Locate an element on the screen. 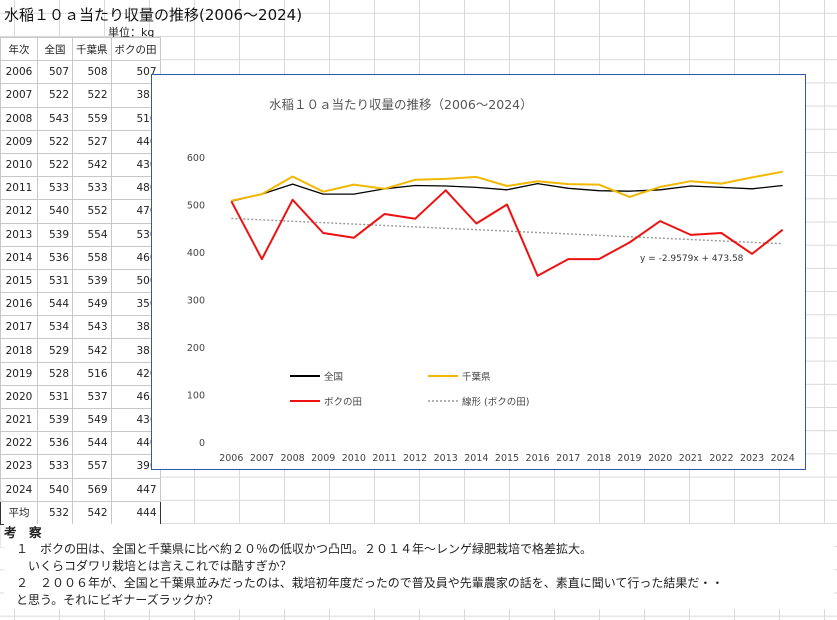  table-row: 2022 536 544 440 is located at coordinates (80, 443).